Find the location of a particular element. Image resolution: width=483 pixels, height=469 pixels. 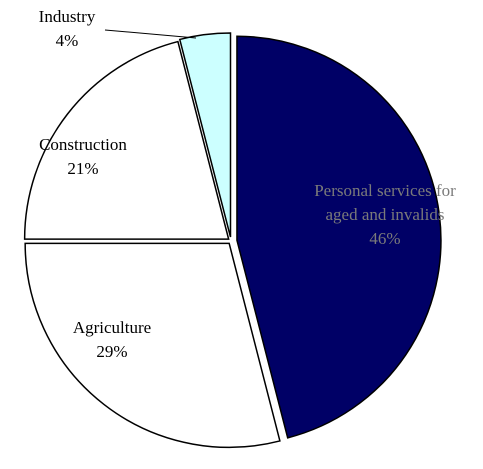

industry-leader-line is located at coordinates (150, 34).